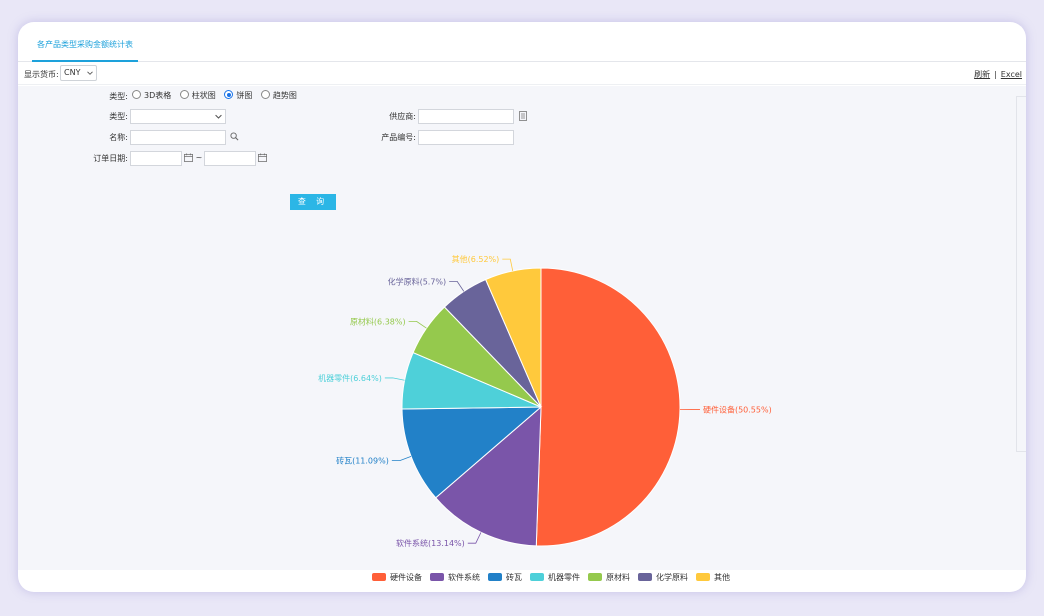 This screenshot has height=616, width=1044. I want to click on pie-data-label-1: 硬件设备(50.55%), so click(737, 410).